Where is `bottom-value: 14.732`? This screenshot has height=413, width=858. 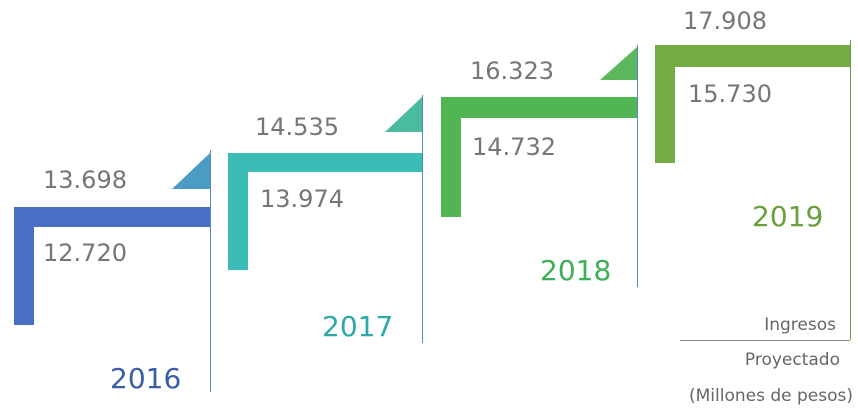
bottom-value: 14.732 is located at coordinates (514, 147).